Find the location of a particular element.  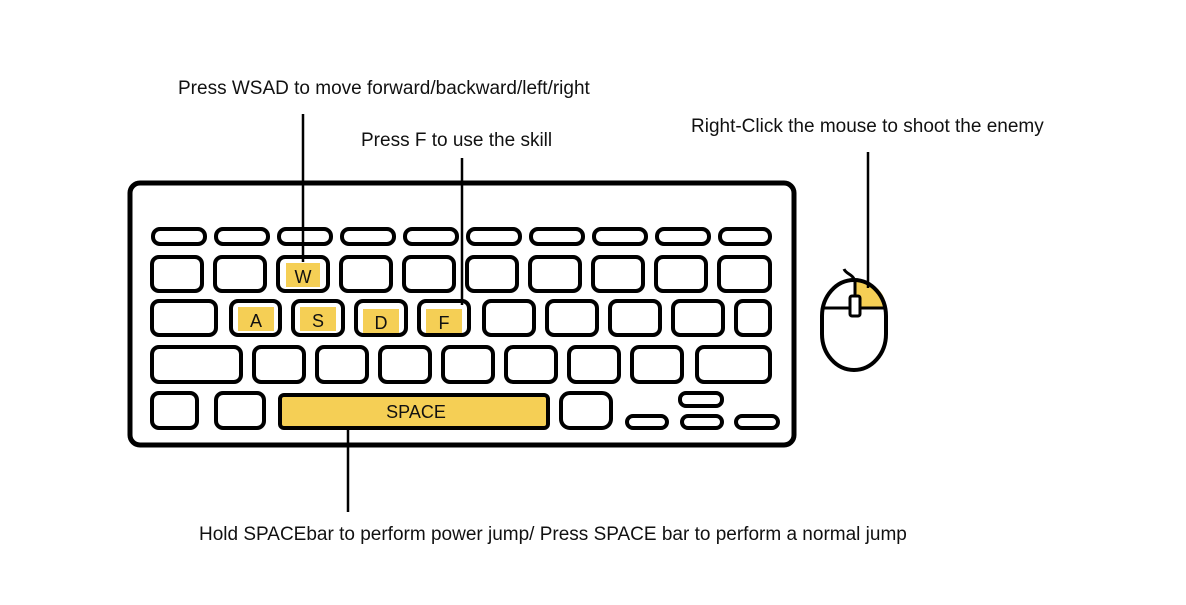

mouse-right-button is located at coordinates (870, 294).